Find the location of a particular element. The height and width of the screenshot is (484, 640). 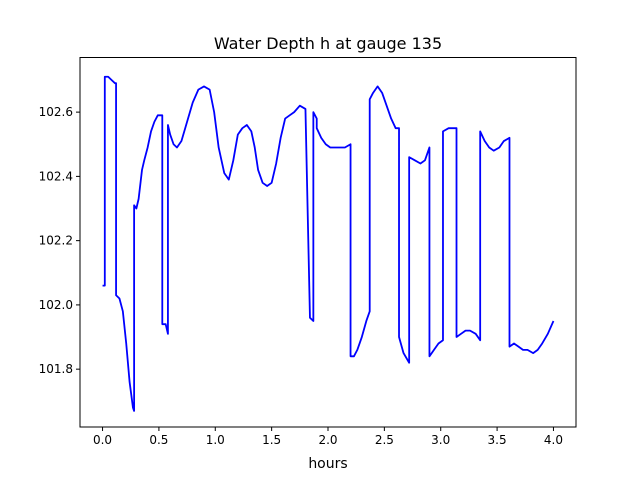

x-tick-label: 0.0 is located at coordinates (102, 440).